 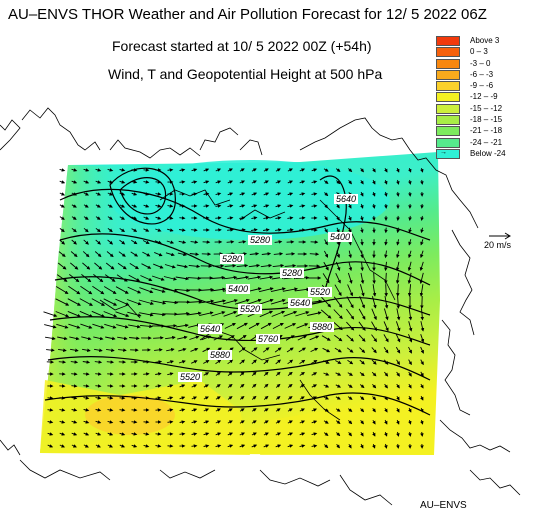 What do you see at coordinates (486, 142) in the screenshot?
I see `legend-label: -24 – -21` at bounding box center [486, 142].